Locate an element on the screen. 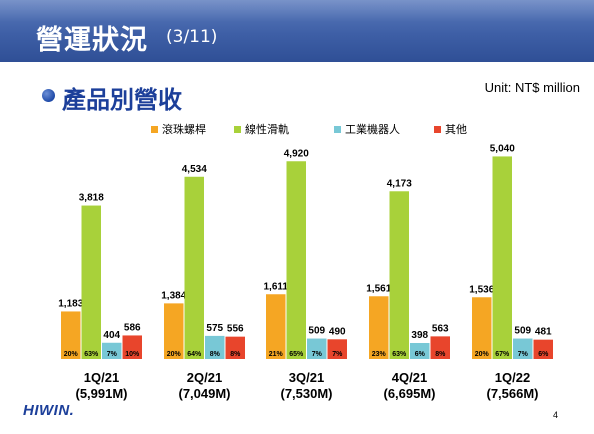 This screenshot has height=434, width=594. value-label-q5-s4: 481 is located at coordinates (543, 332).